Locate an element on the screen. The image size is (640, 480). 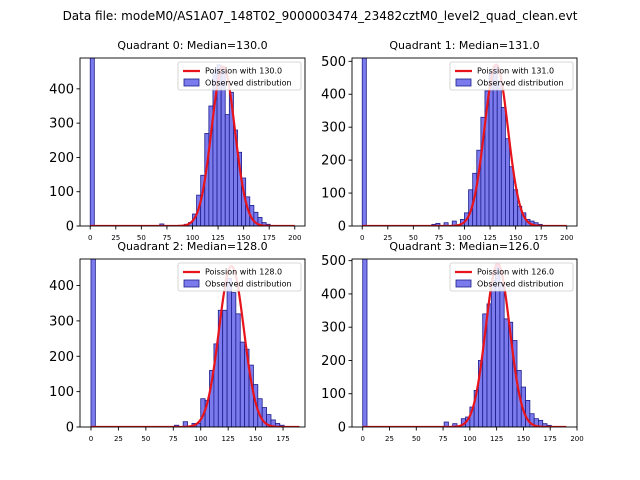
quadrant-1-xtick-label: 0 is located at coordinates (362, 238).